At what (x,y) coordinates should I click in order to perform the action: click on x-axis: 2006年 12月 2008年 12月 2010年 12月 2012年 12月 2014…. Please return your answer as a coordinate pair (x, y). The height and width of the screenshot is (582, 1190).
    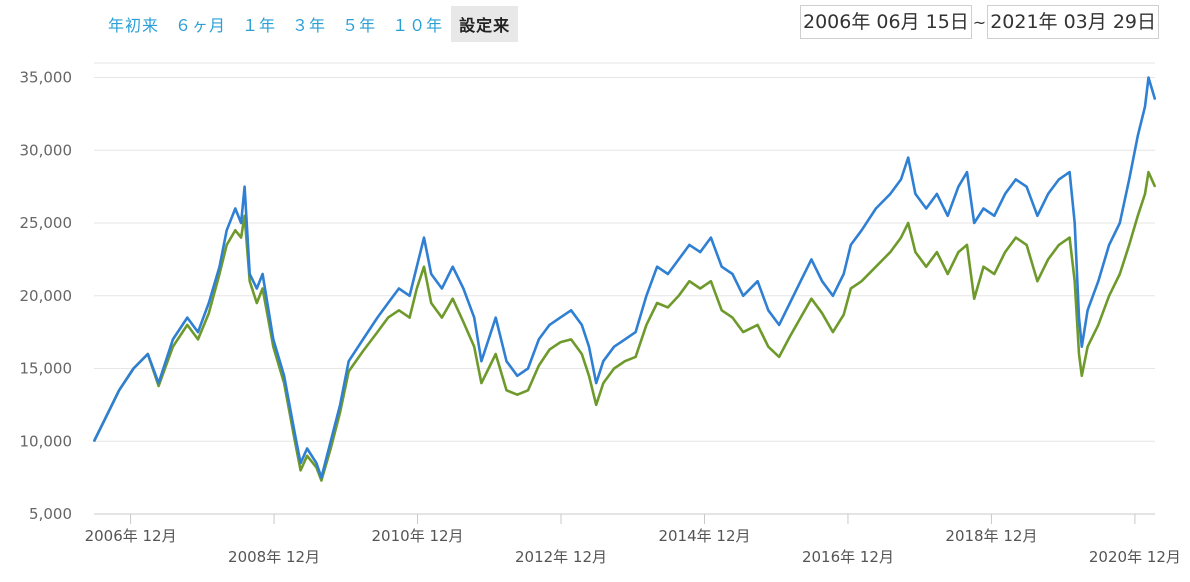
    Looking at the image, I should click on (633, 539).